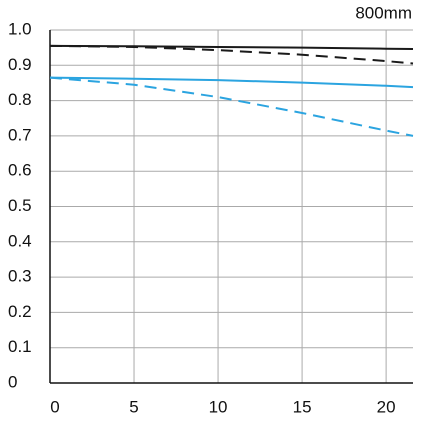  I want to click on x-tick-label: 15, so click(302, 406).